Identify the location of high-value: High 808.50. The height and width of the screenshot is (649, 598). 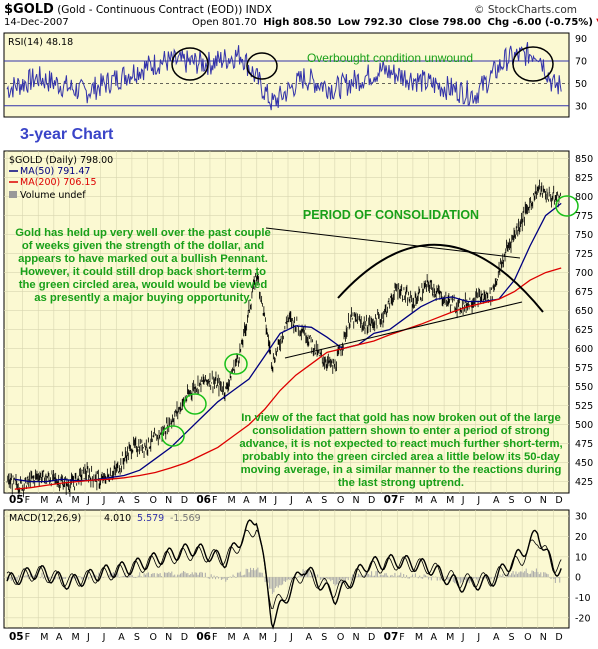
(297, 22).